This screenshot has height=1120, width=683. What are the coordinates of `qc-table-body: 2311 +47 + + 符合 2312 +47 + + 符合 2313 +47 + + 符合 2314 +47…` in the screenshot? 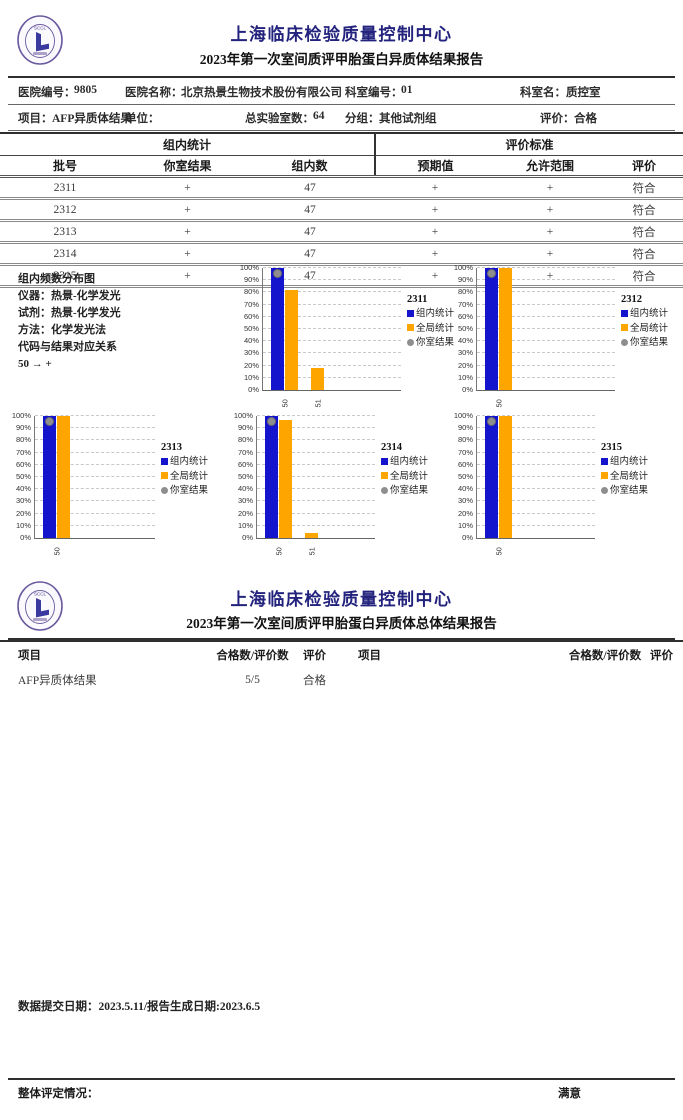 It's located at (341, 232).